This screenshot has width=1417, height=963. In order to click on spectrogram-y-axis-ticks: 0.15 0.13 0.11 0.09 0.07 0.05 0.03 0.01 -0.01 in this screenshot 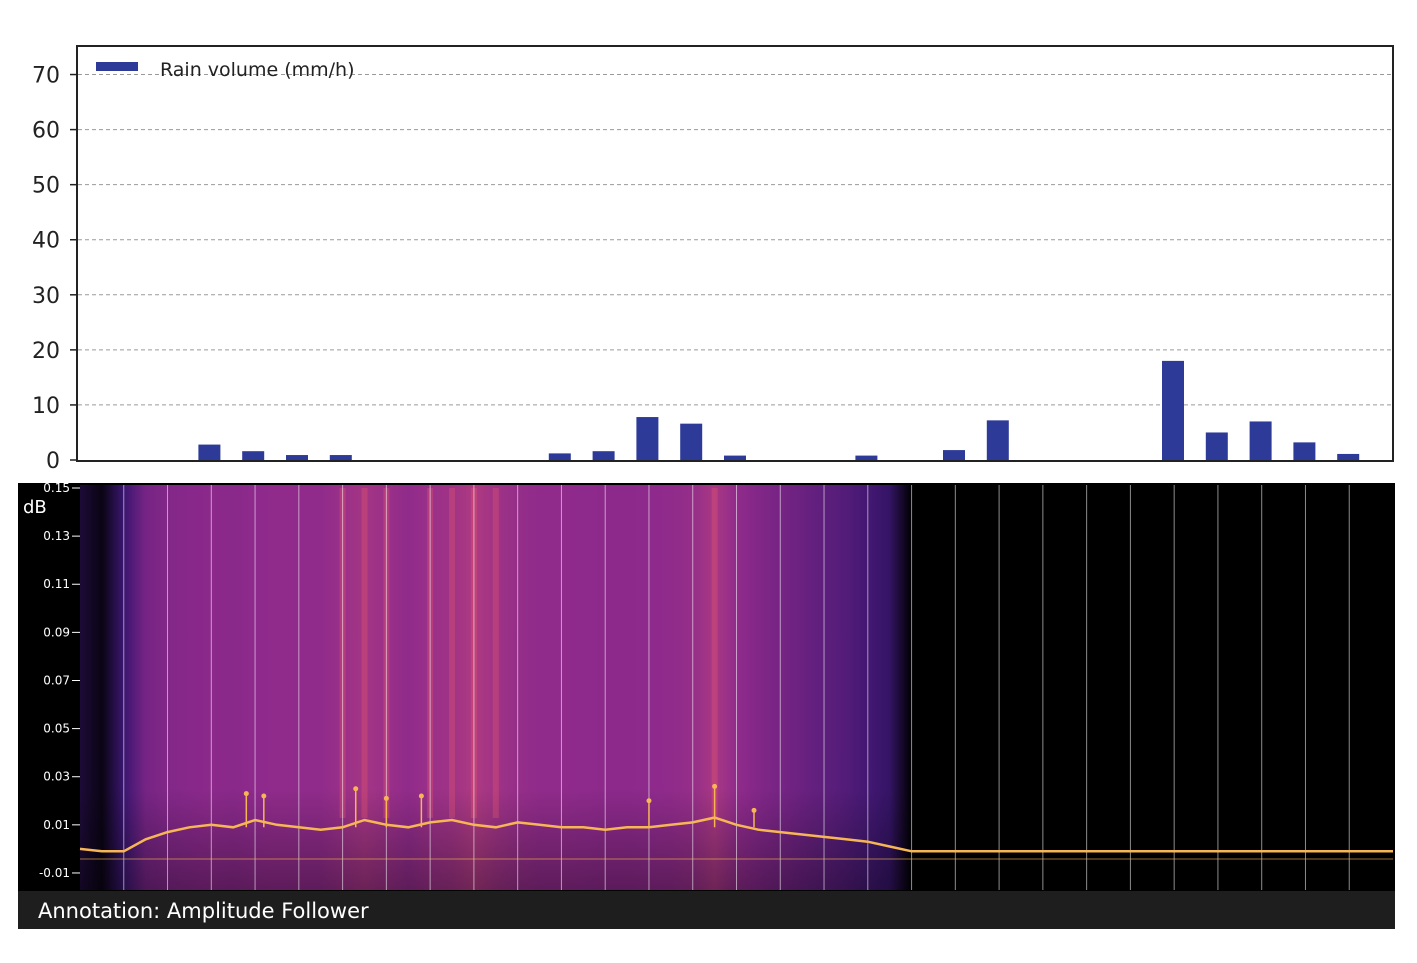, I will do `click(59, 680)`.